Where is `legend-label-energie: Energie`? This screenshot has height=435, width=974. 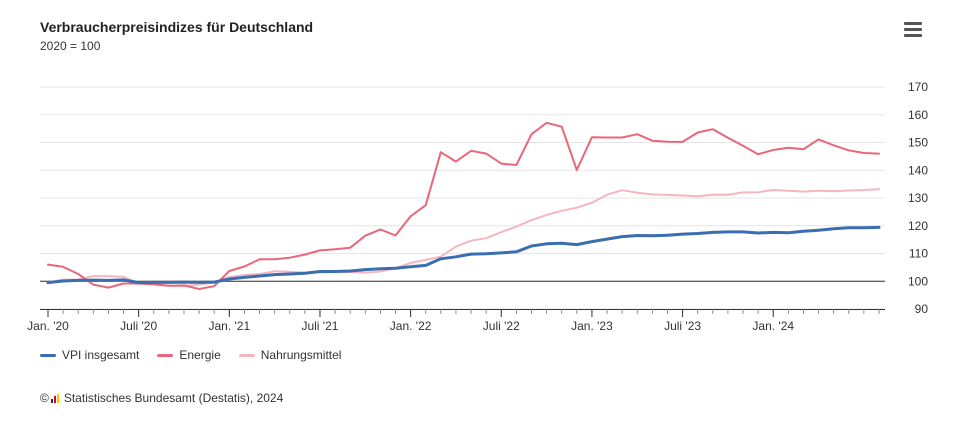
legend-label-energie: Energie is located at coordinates (200, 355).